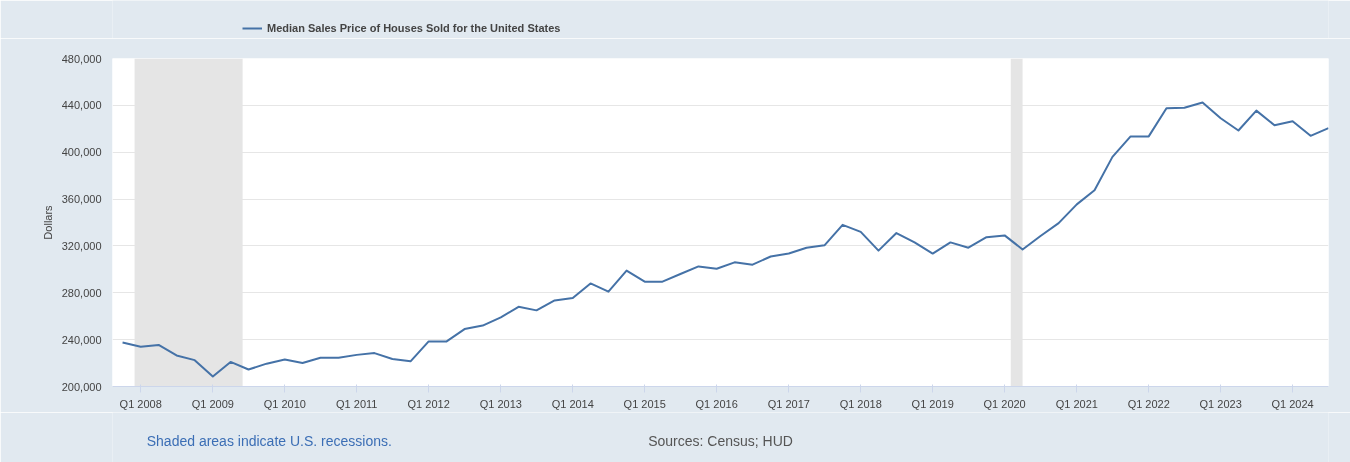 Image resolution: width=1350 pixels, height=462 pixels. What do you see at coordinates (81, 386) in the screenshot?
I see `y-tick-label: 200,000` at bounding box center [81, 386].